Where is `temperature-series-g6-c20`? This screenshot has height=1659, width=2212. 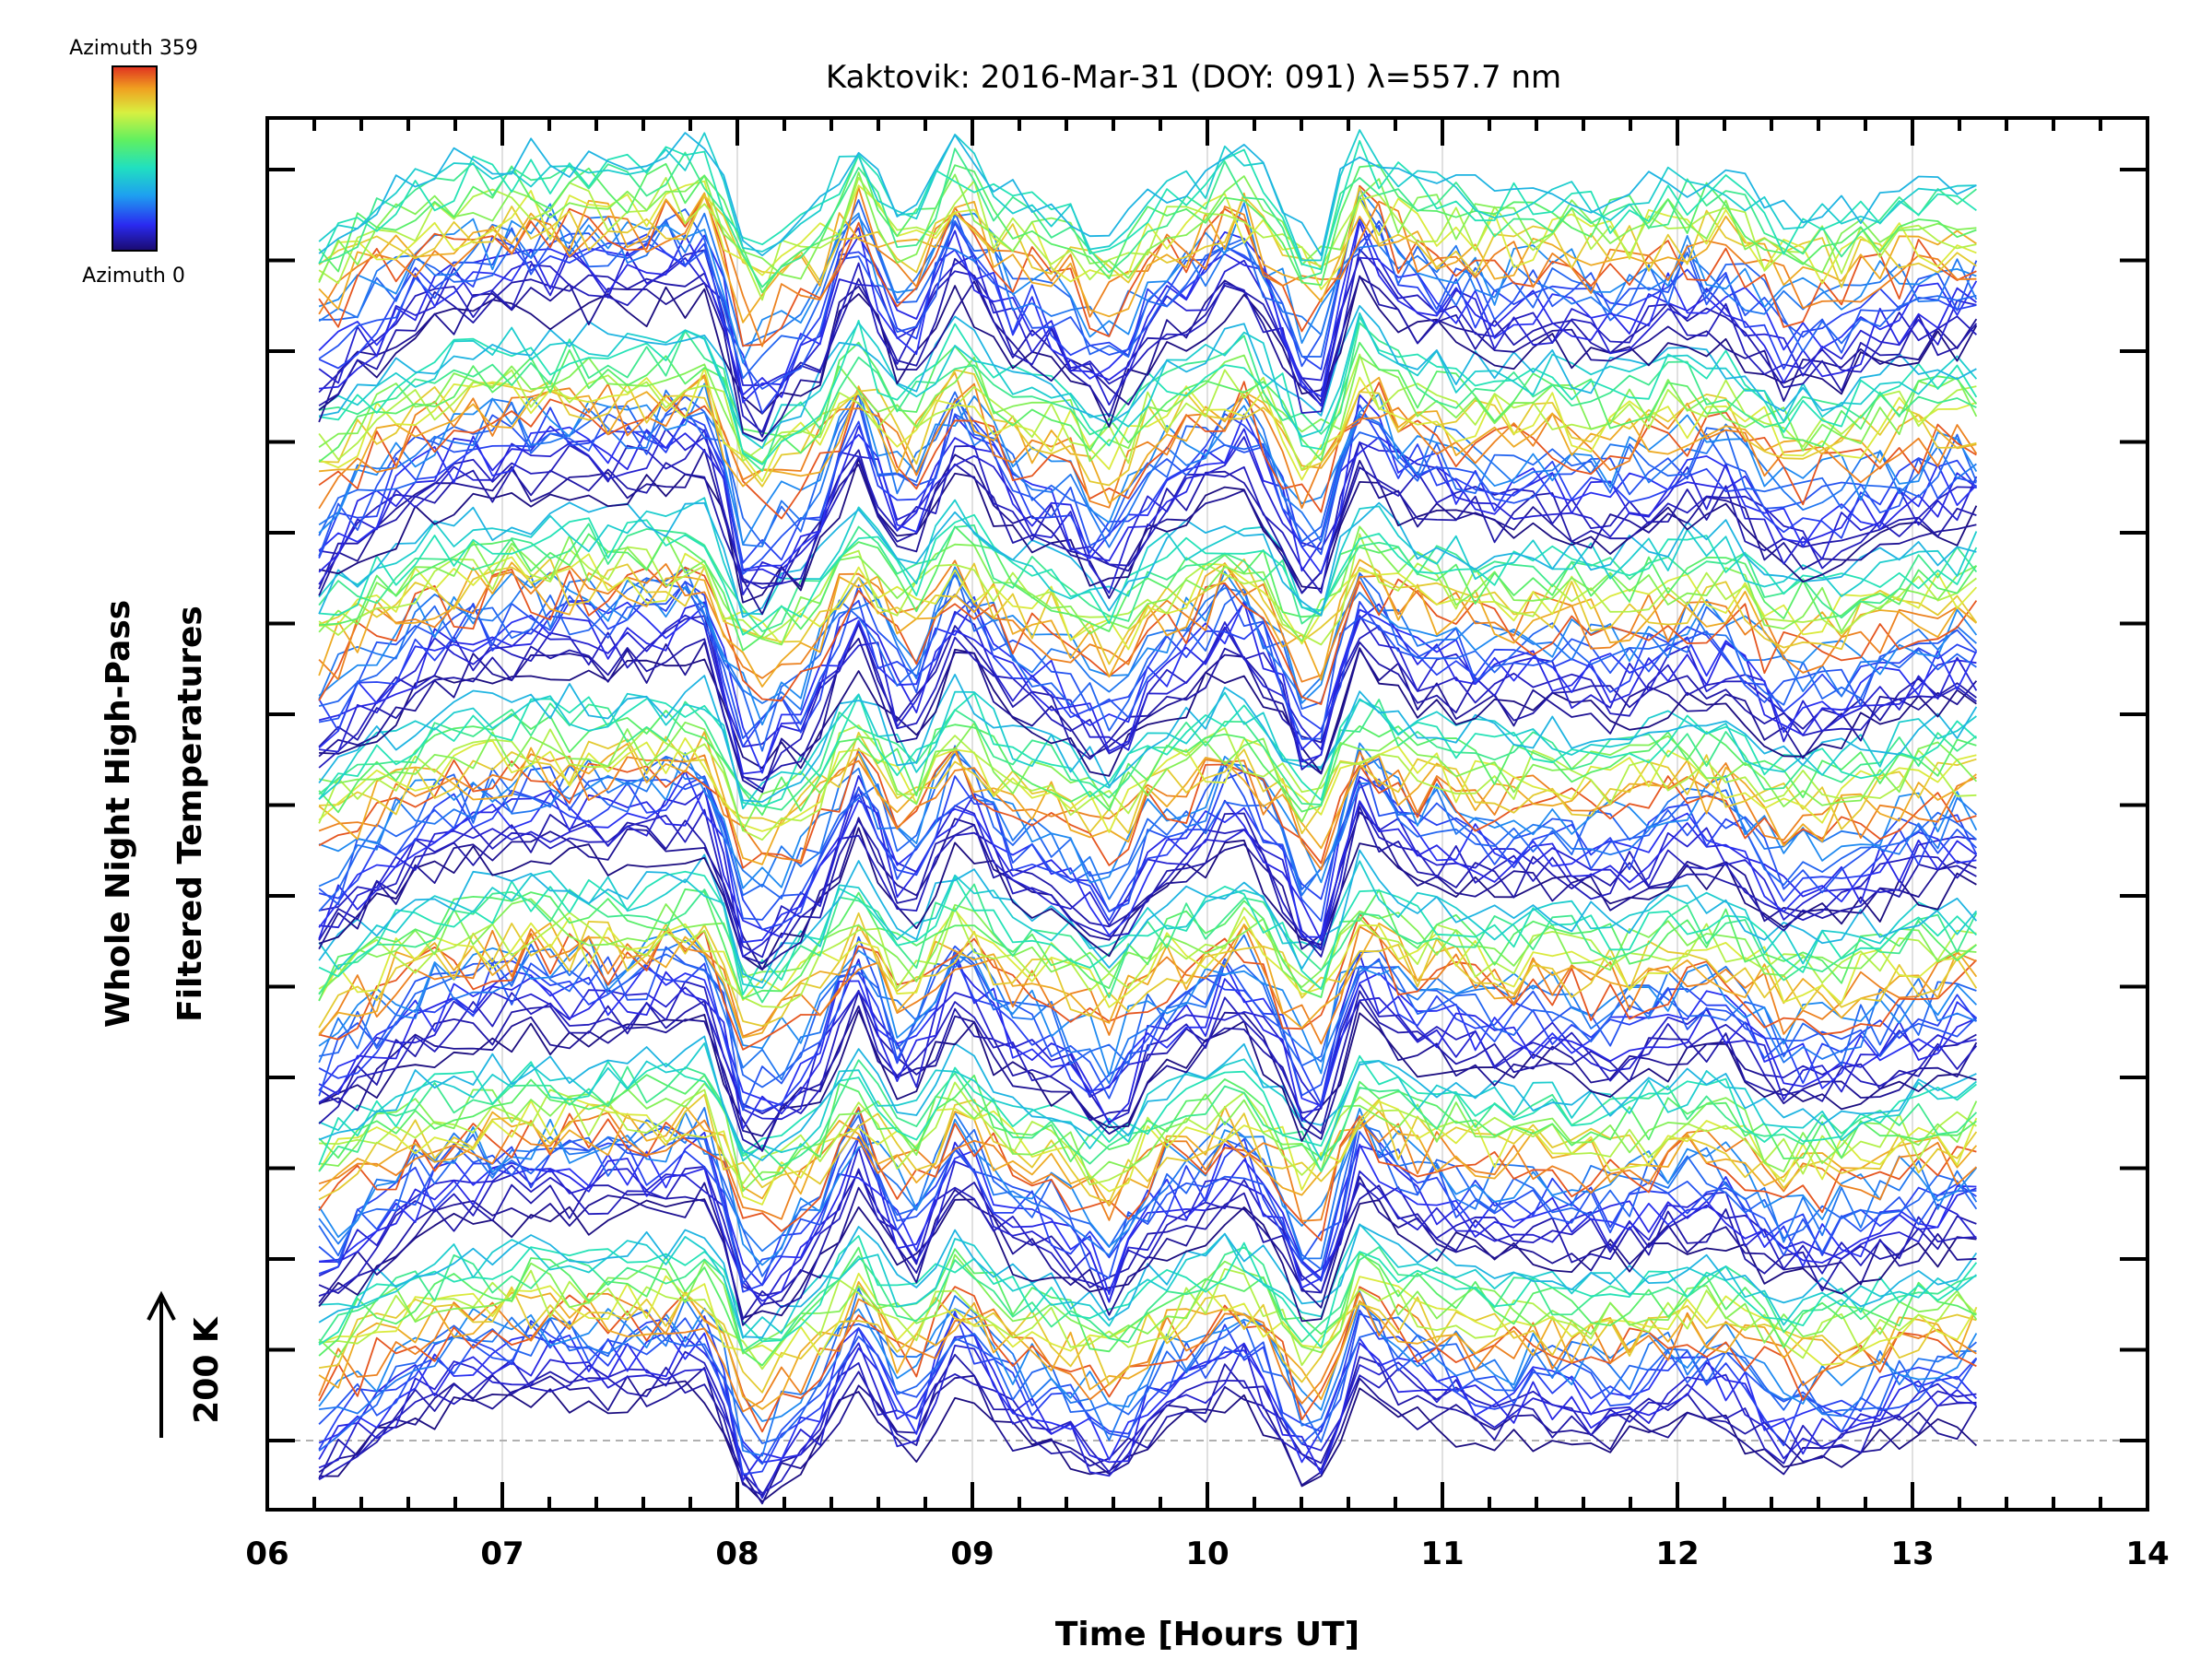
temperature-series-g6-c20 is located at coordinates (1147, 217).